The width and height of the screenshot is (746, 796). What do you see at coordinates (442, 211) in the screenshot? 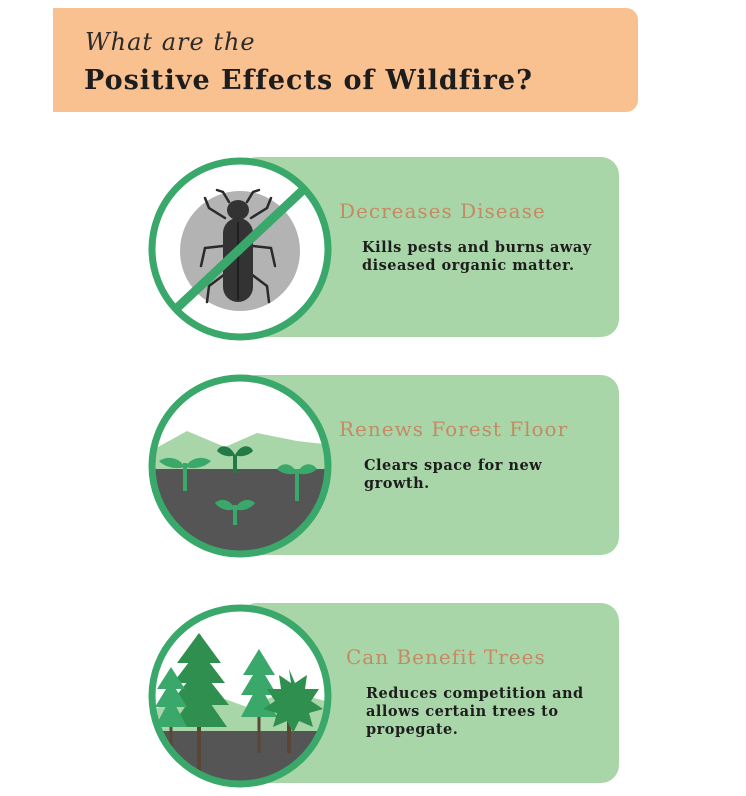
I see `effect-title: Decreases Disease` at bounding box center [442, 211].